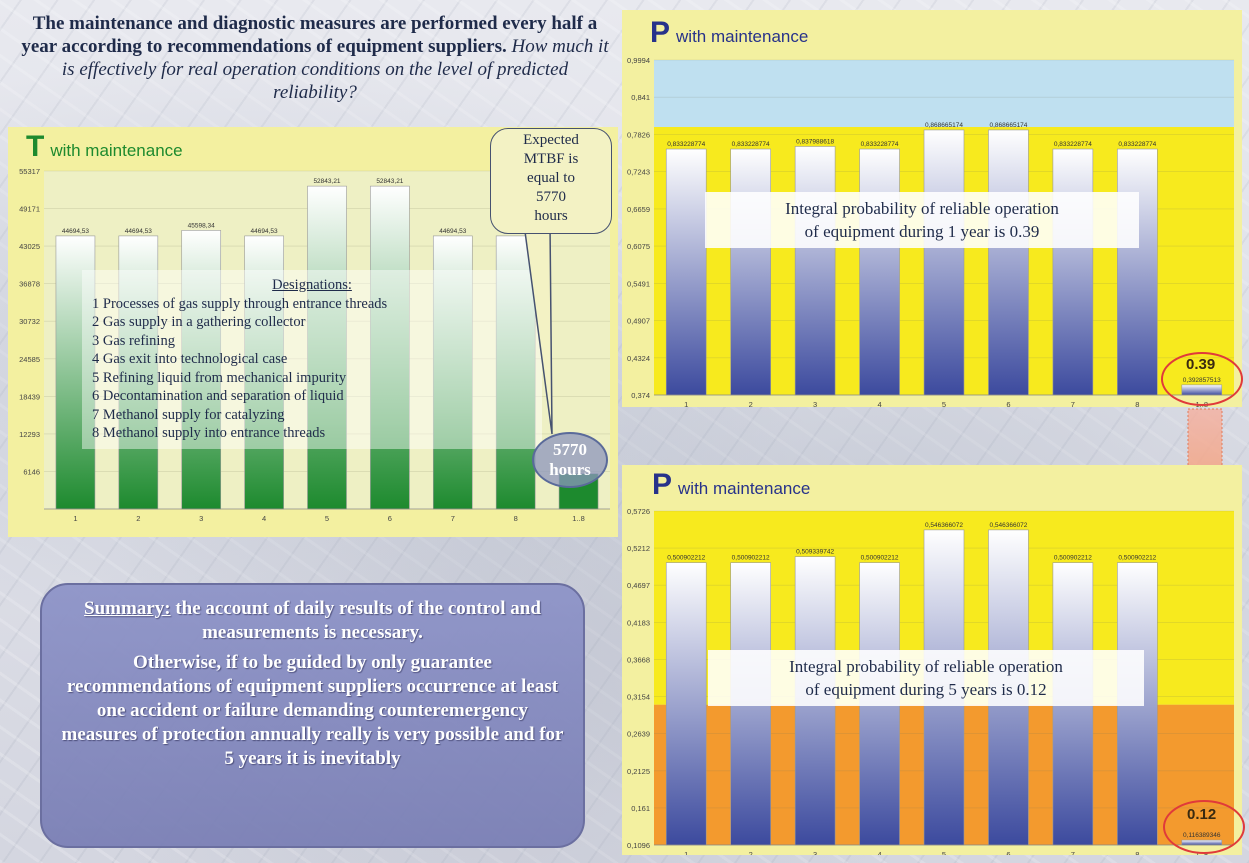 Image resolution: width=1249 pixels, height=863 pixels. I want to click on data-label: 0,837988618, so click(815, 141).